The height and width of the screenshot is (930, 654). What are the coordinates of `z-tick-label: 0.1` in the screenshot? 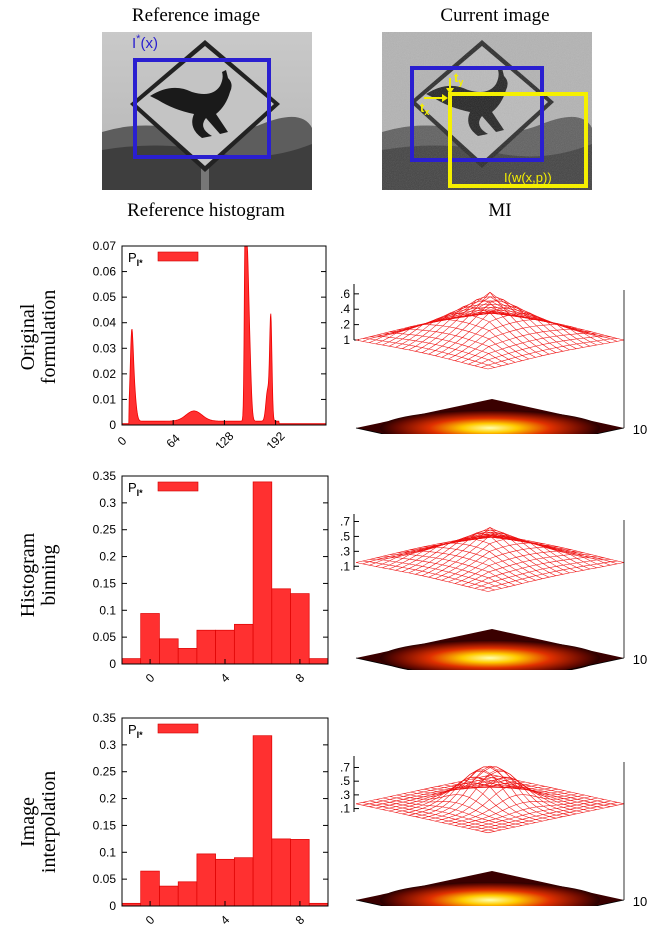 It's located at (345, 809).